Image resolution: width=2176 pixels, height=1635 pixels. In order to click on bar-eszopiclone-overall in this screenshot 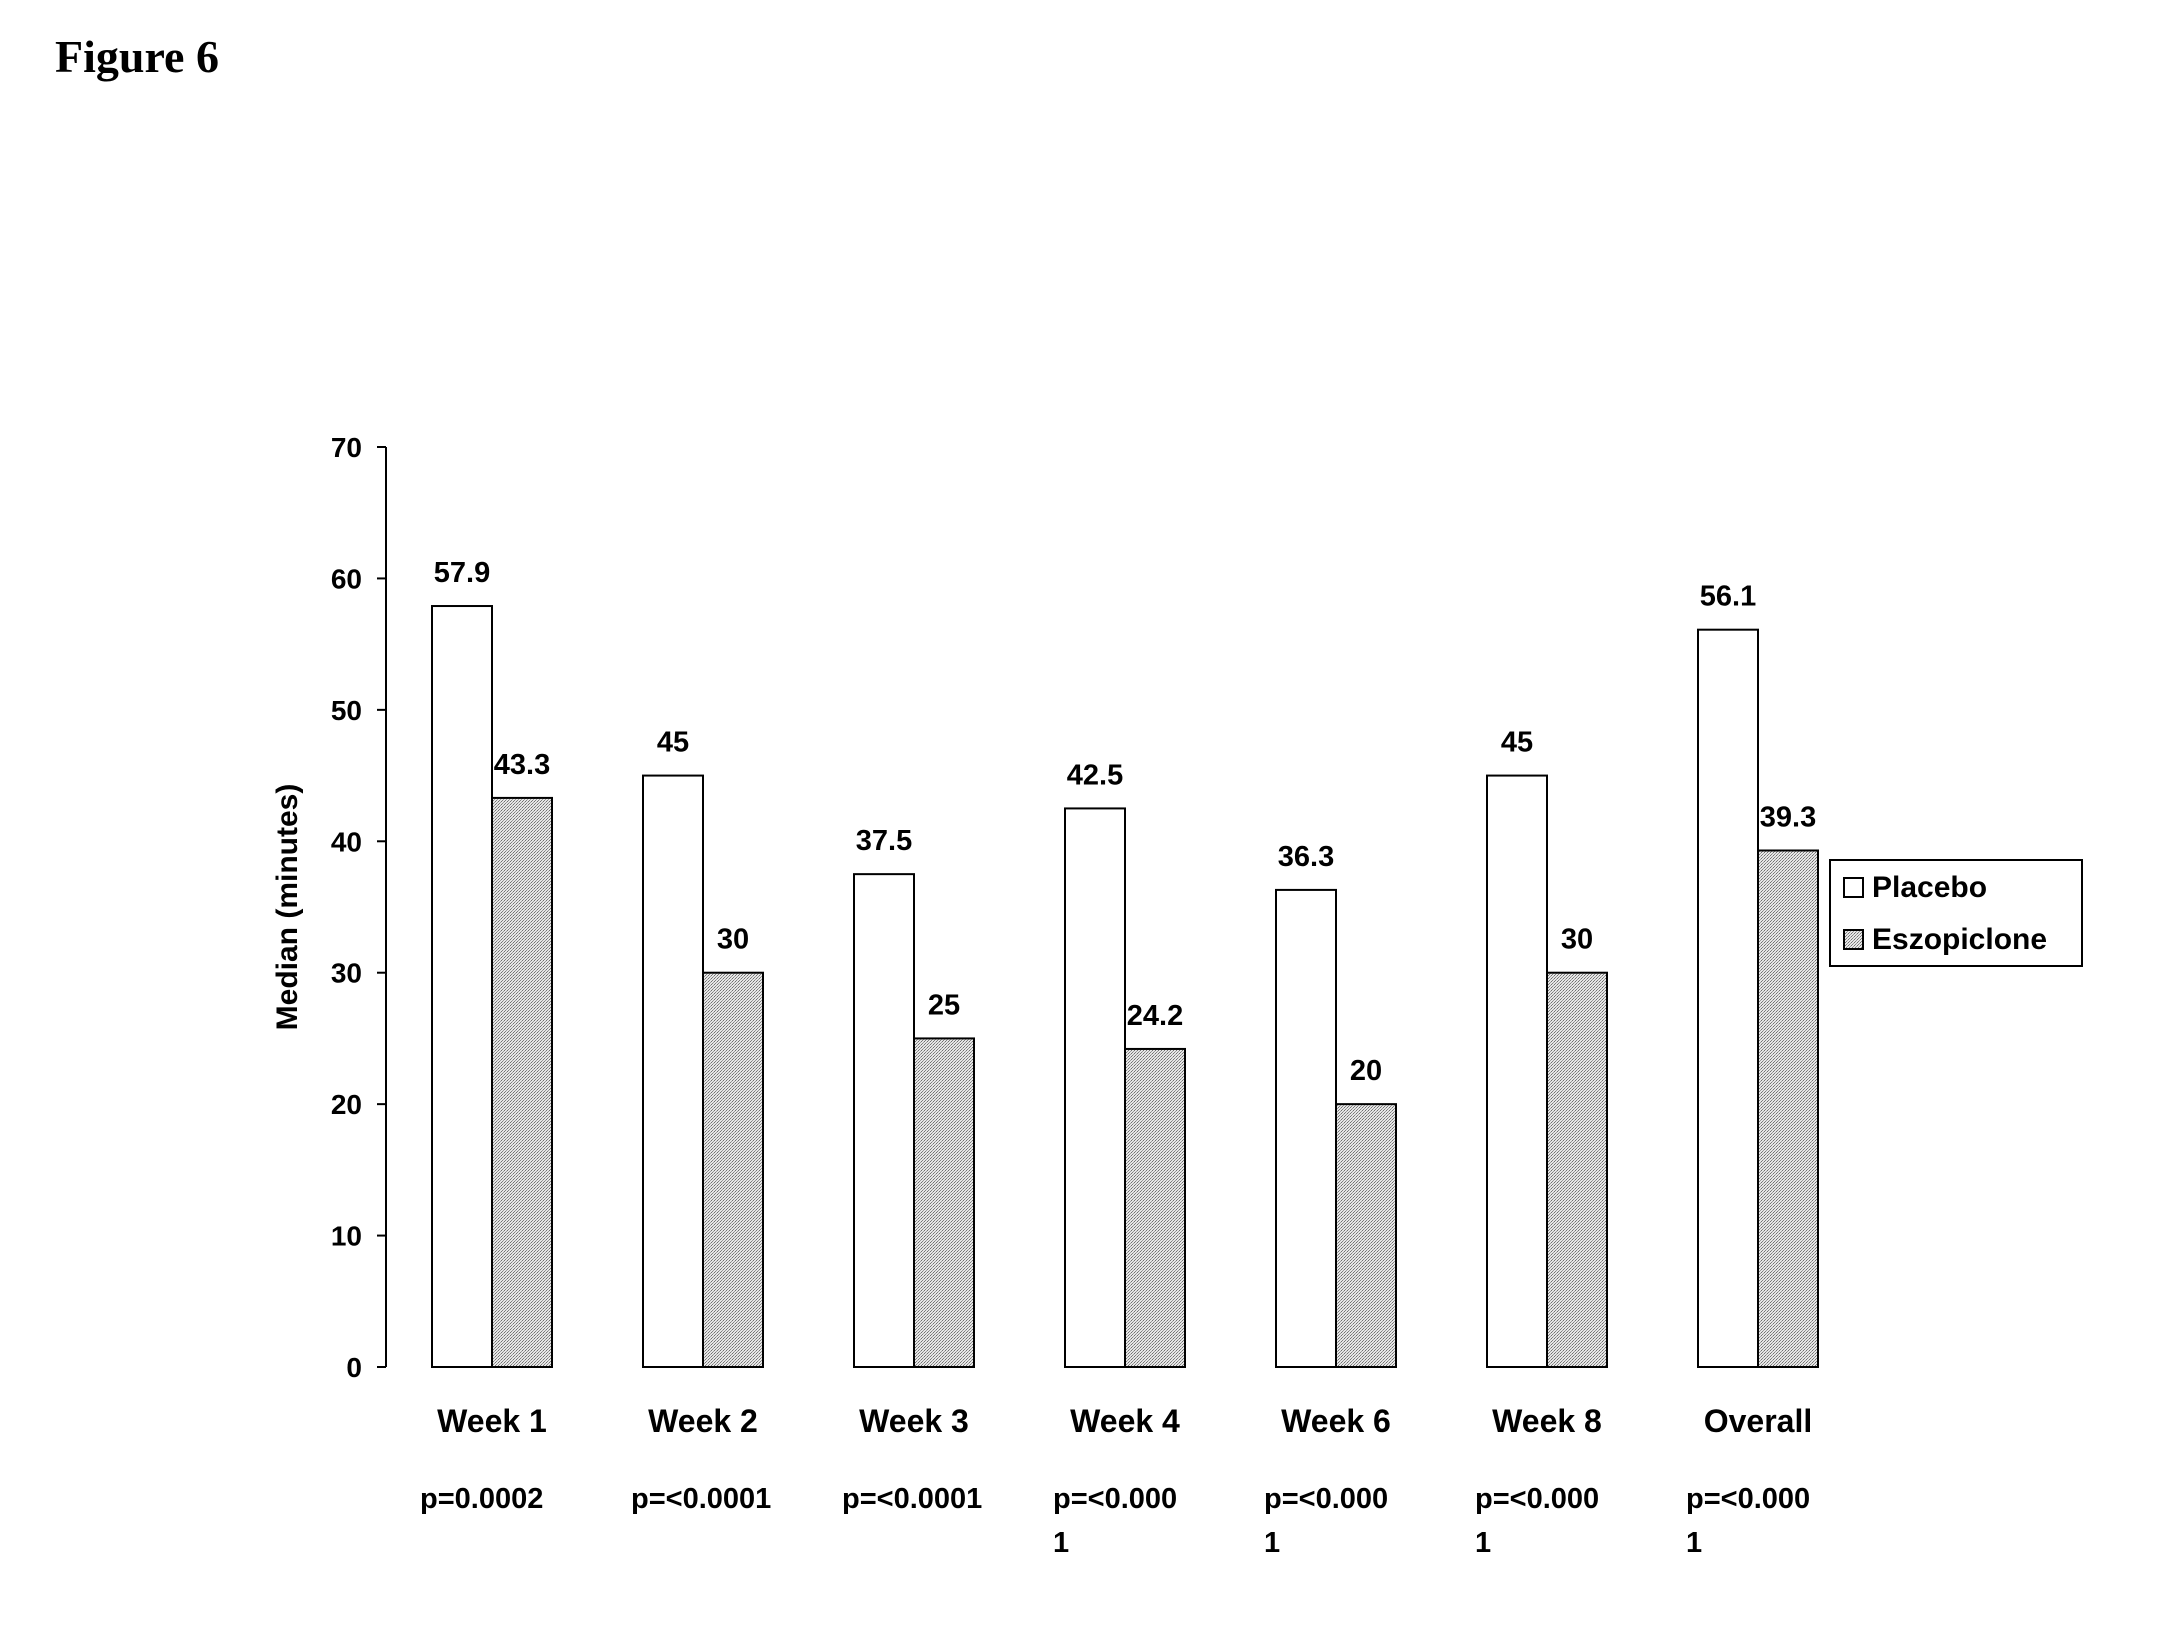, I will do `click(1788, 1108)`.